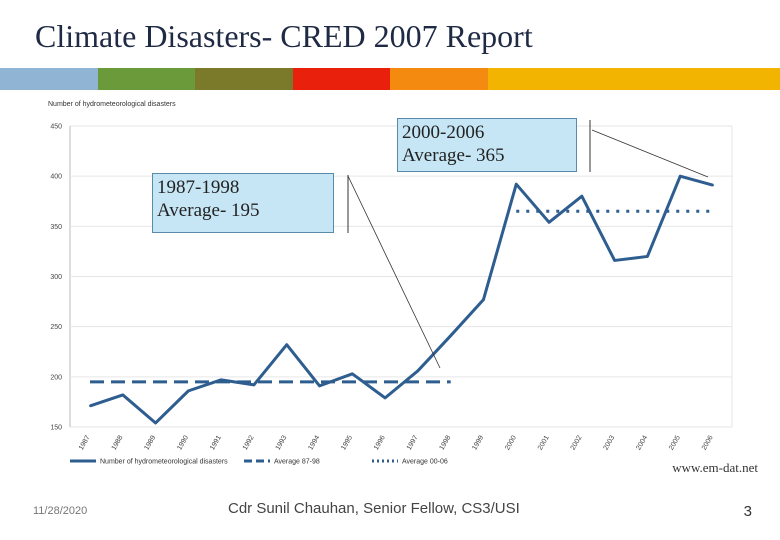 Image resolution: width=780 pixels, height=540 pixels. Describe the element at coordinates (56, 428) in the screenshot. I see `y-tick-label: 150` at that location.